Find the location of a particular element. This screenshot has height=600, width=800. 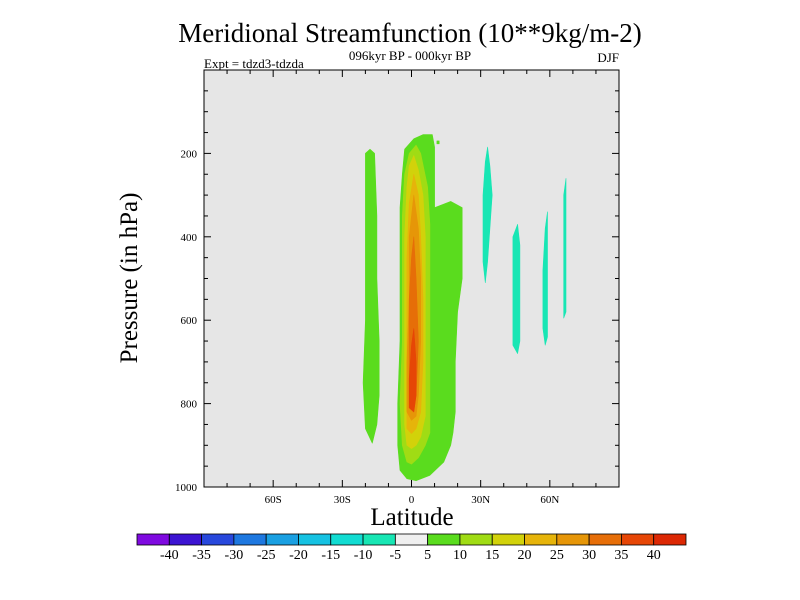

chart-title: Meridional Streamfunction (10**9kg/m-2) is located at coordinates (409, 33).